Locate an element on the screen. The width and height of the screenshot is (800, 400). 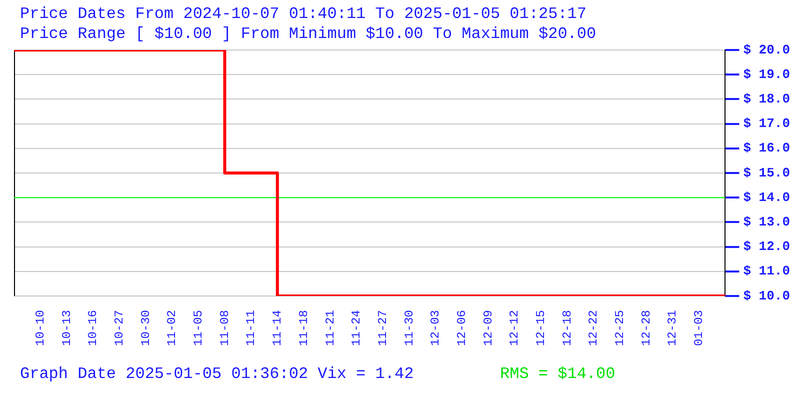
y-tick-label: $ 13.0 is located at coordinates (766, 222).